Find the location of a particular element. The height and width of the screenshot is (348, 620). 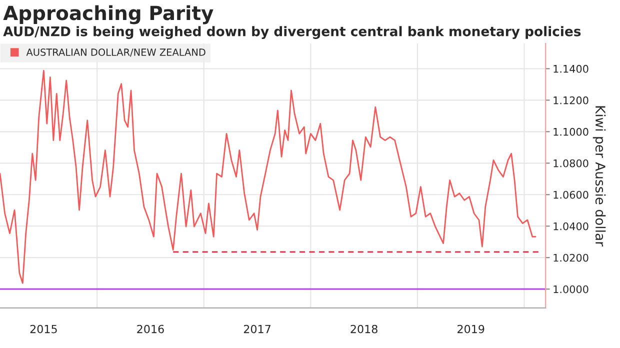

x-tick-label: 2016 is located at coordinates (150, 329).